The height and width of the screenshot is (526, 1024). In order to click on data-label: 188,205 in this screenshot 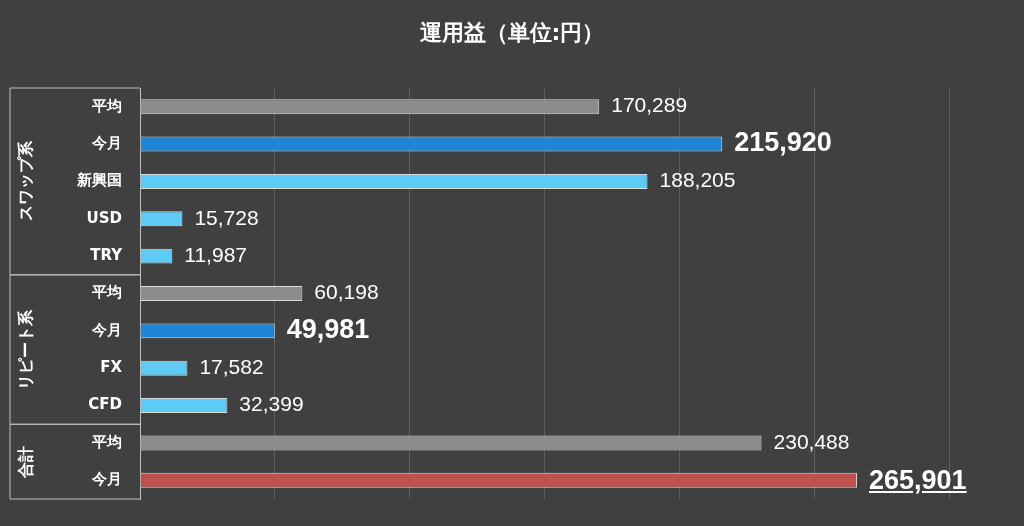, I will do `click(697, 180)`.